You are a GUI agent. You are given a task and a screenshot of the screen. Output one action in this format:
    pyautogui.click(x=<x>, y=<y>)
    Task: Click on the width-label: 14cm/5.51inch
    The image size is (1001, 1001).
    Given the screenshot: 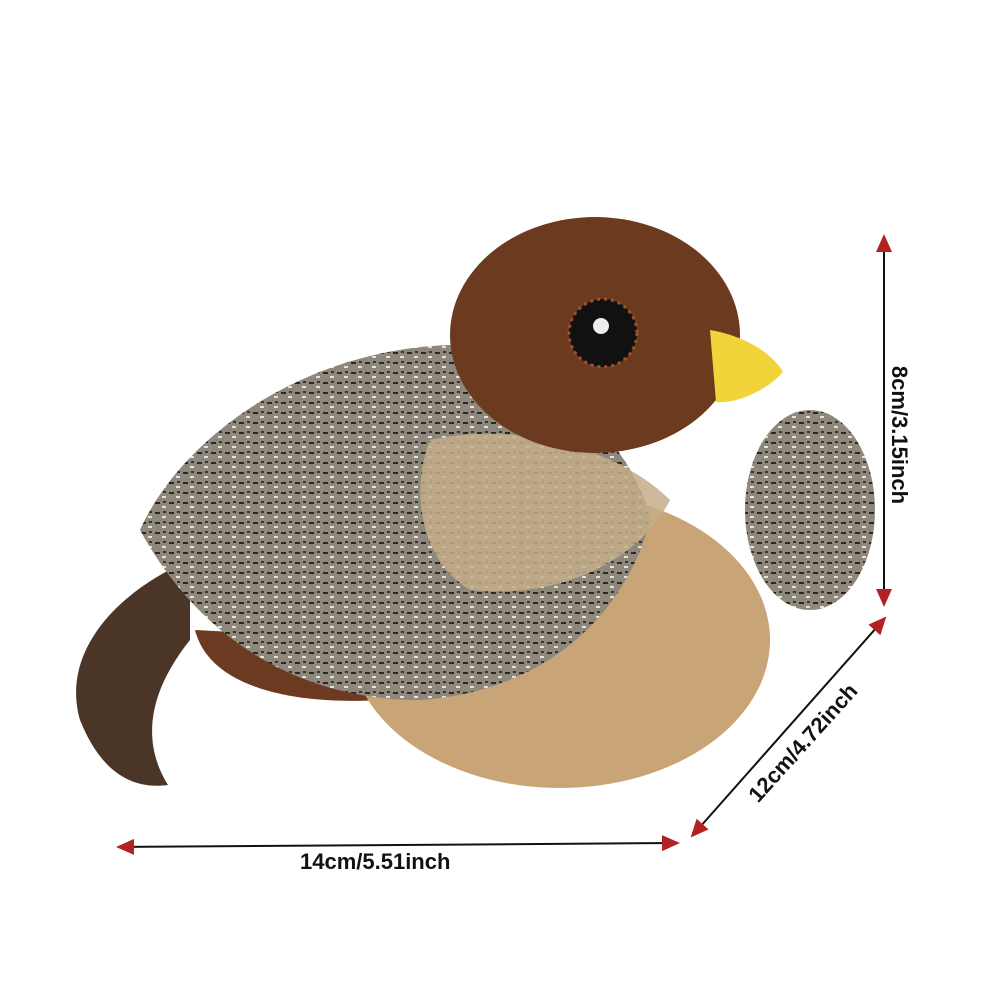 What is the action you would take?
    pyautogui.click(x=375, y=861)
    